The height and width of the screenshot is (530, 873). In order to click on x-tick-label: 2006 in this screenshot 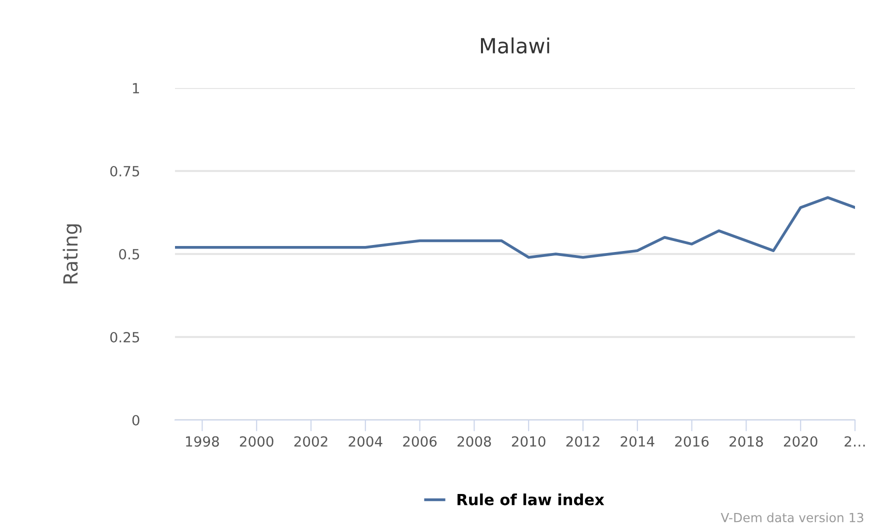, I will do `click(420, 441)`.